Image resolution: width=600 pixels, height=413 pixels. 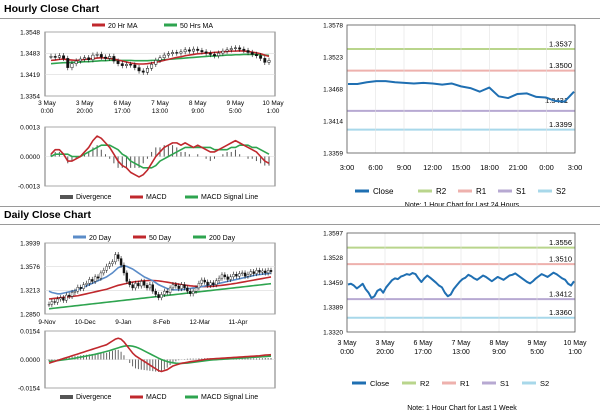 What do you see at coordinates (123, 26) in the screenshot?
I see `legend-label-ma20: 20 Hr MA` at bounding box center [123, 26].